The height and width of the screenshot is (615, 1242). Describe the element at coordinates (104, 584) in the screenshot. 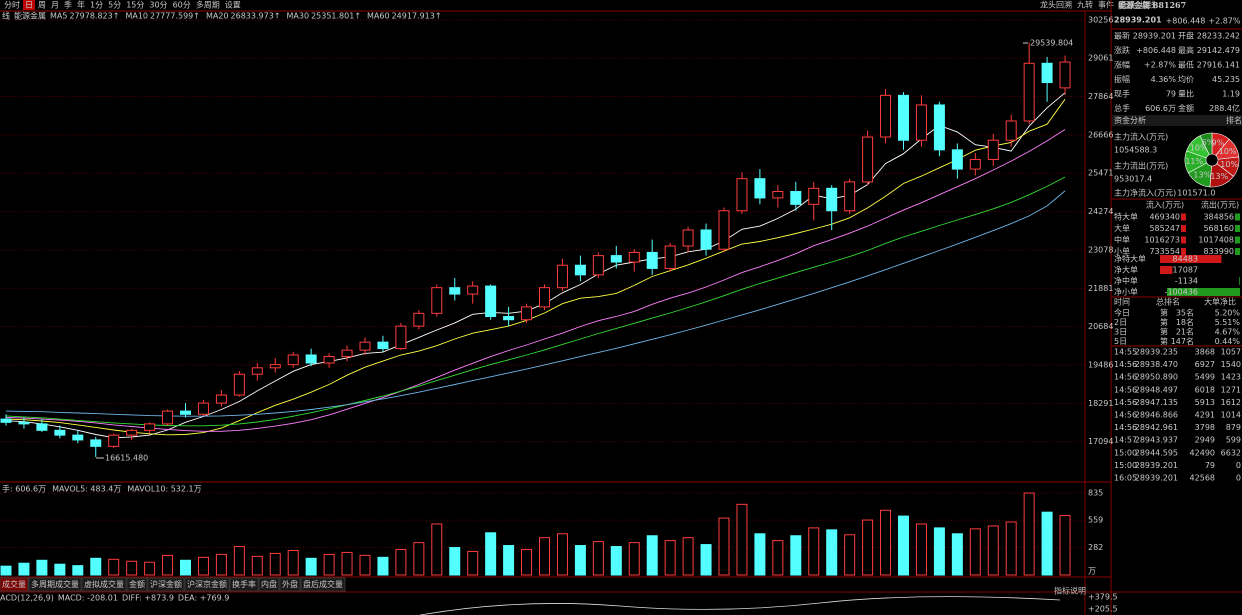

I see `indicator-tab: 虚拟成交量` at that location.